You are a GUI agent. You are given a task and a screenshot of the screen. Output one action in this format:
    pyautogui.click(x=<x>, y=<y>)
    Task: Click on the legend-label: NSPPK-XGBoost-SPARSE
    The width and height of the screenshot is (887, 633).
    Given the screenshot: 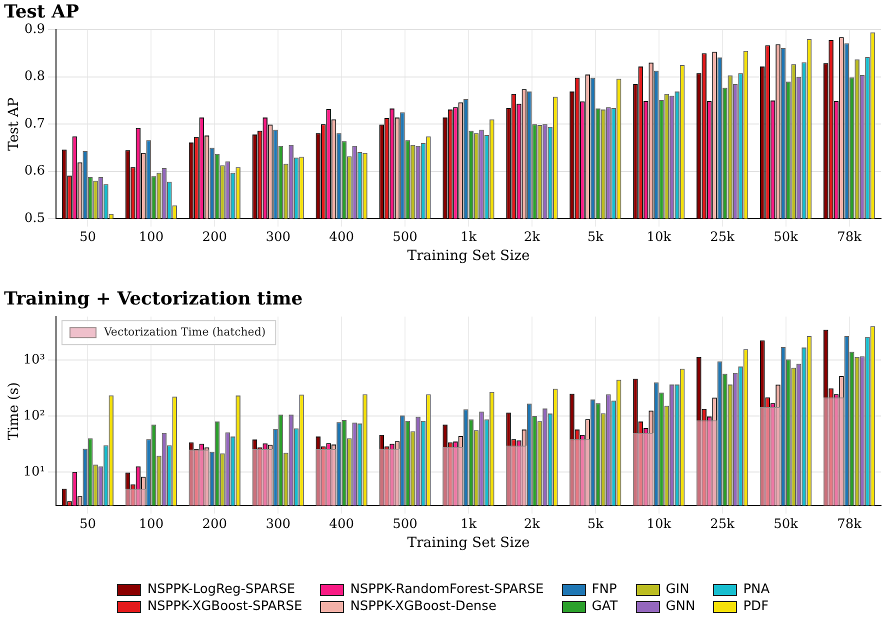 What is the action you would take?
    pyautogui.click(x=224, y=606)
    